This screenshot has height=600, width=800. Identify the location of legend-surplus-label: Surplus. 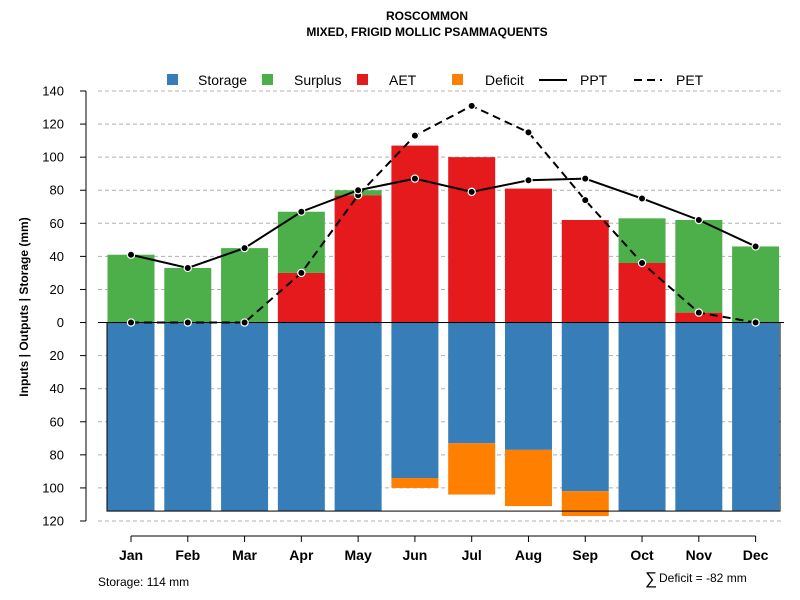
(317, 80).